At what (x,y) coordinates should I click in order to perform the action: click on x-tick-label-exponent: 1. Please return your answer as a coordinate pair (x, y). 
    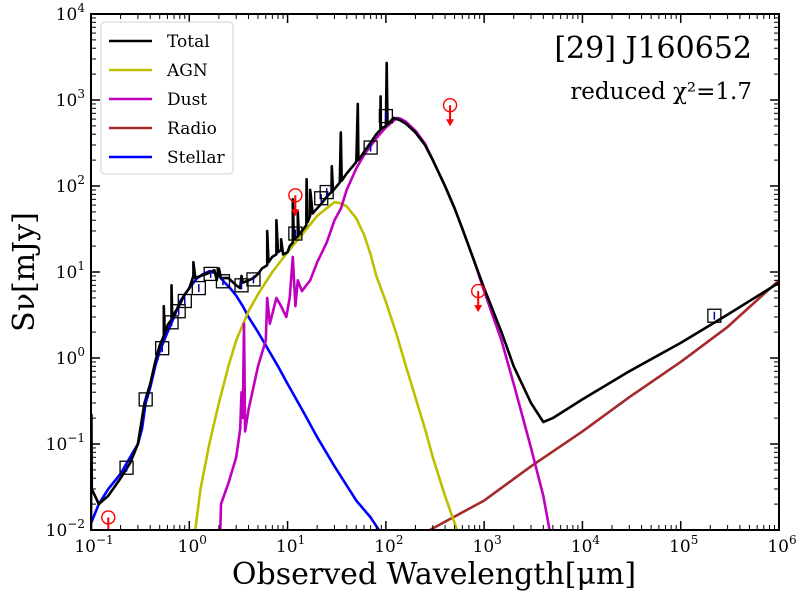
    Looking at the image, I should click on (302, 540).